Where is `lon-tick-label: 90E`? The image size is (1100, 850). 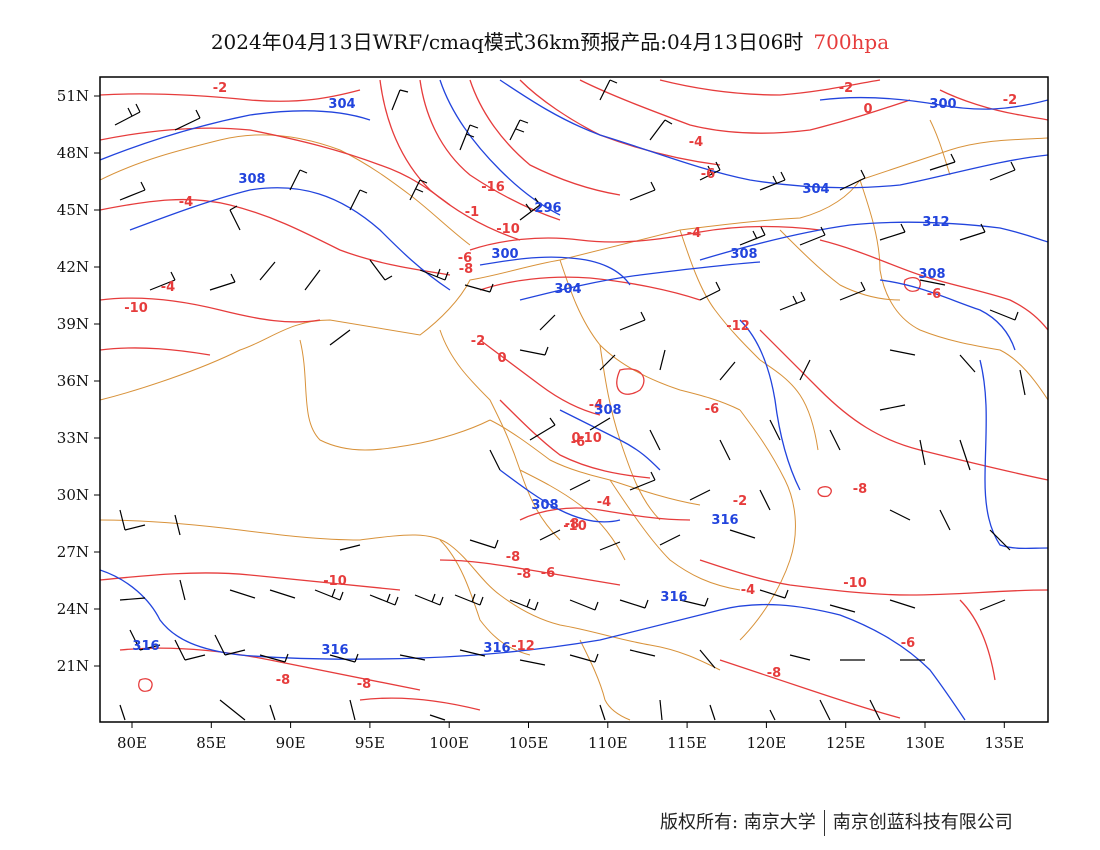
lon-tick-label: 90E is located at coordinates (291, 743).